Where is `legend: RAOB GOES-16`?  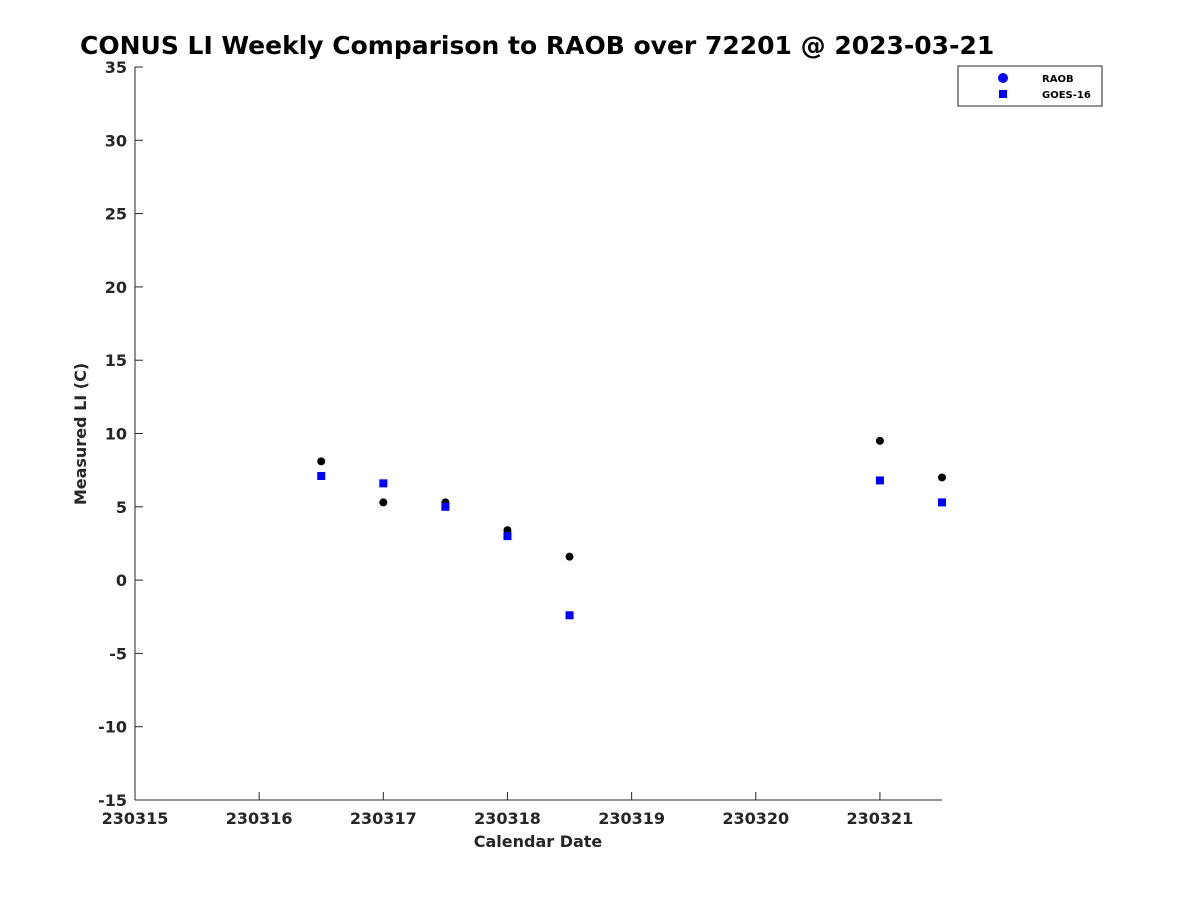 legend: RAOB GOES-16 is located at coordinates (1030, 86).